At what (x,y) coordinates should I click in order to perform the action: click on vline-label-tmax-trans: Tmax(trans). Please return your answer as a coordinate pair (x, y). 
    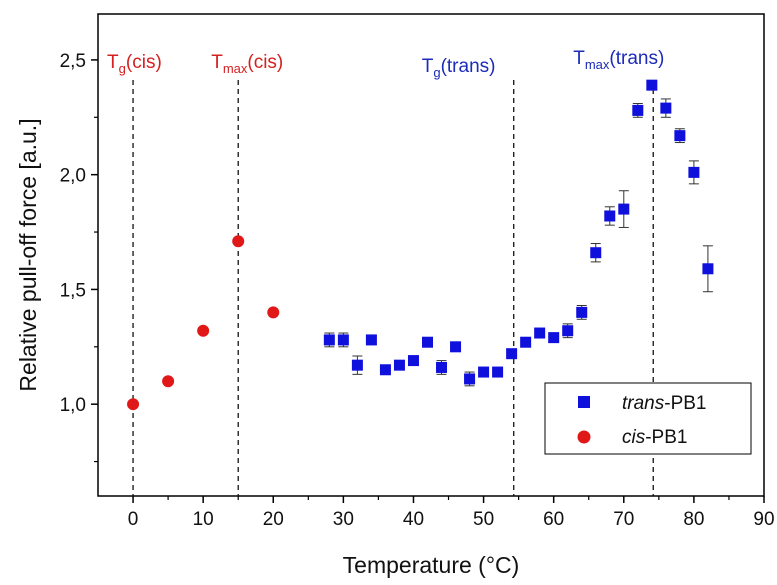
    Looking at the image, I should click on (618, 60).